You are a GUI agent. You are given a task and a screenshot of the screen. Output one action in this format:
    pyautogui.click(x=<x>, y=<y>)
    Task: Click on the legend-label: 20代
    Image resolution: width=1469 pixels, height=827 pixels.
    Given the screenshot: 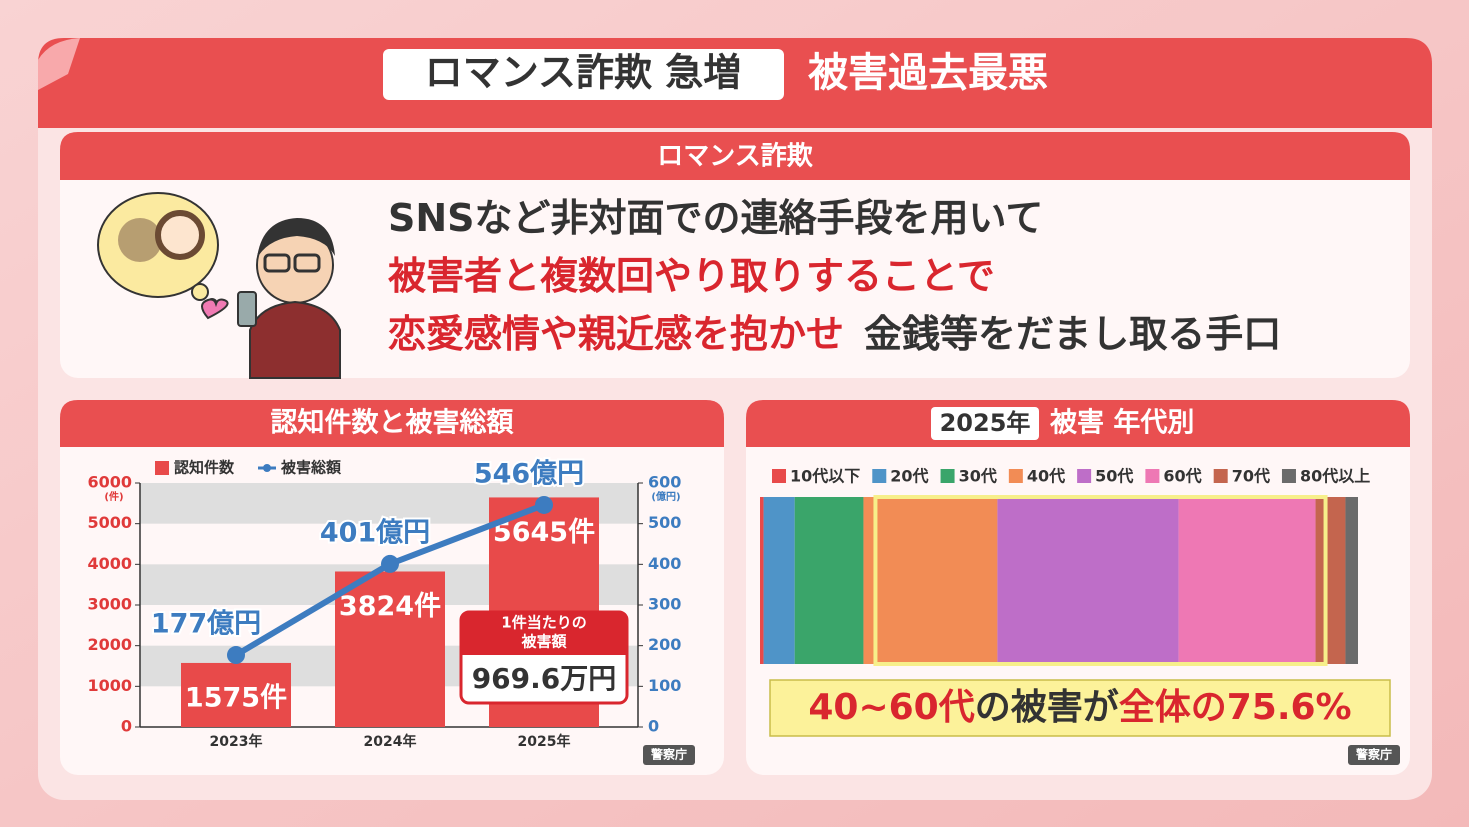 What is the action you would take?
    pyautogui.click(x=909, y=476)
    